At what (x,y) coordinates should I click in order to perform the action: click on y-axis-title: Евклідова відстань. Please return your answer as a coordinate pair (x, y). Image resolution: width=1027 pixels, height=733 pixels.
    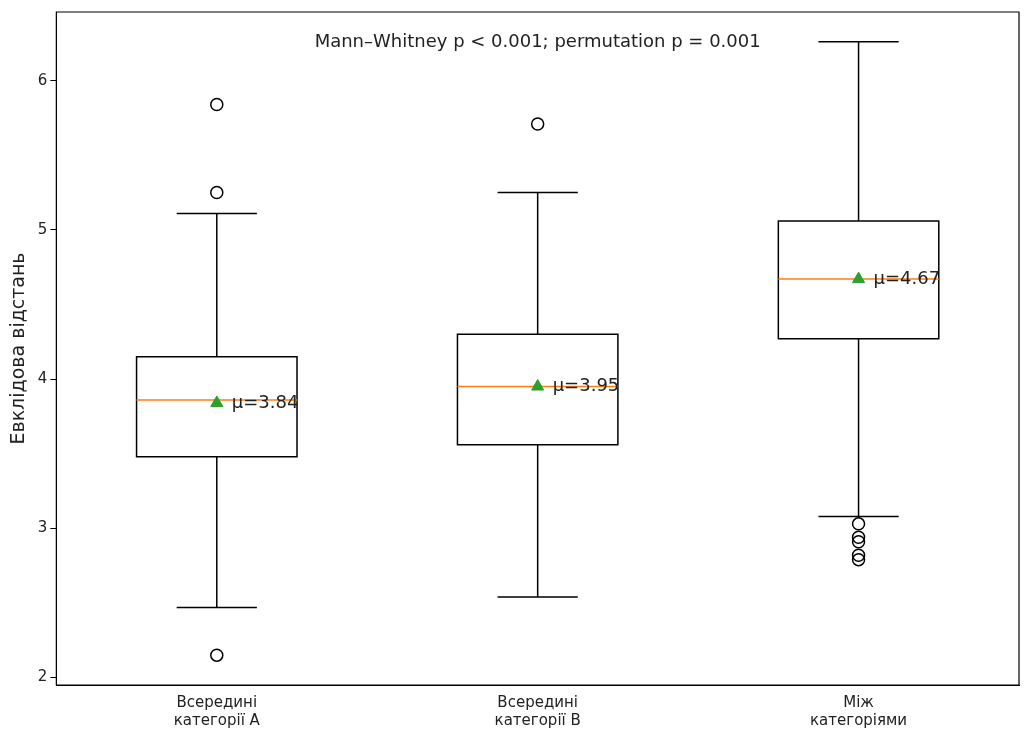
    Looking at the image, I should click on (17, 348).